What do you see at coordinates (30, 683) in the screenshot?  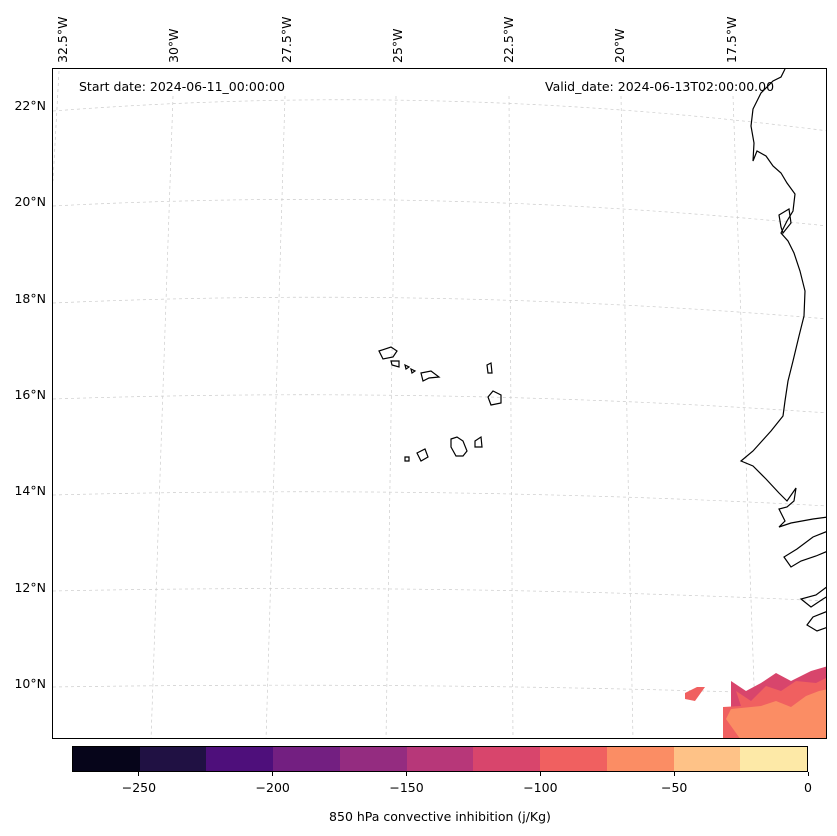 I see `lat-label: 10°N` at bounding box center [30, 683].